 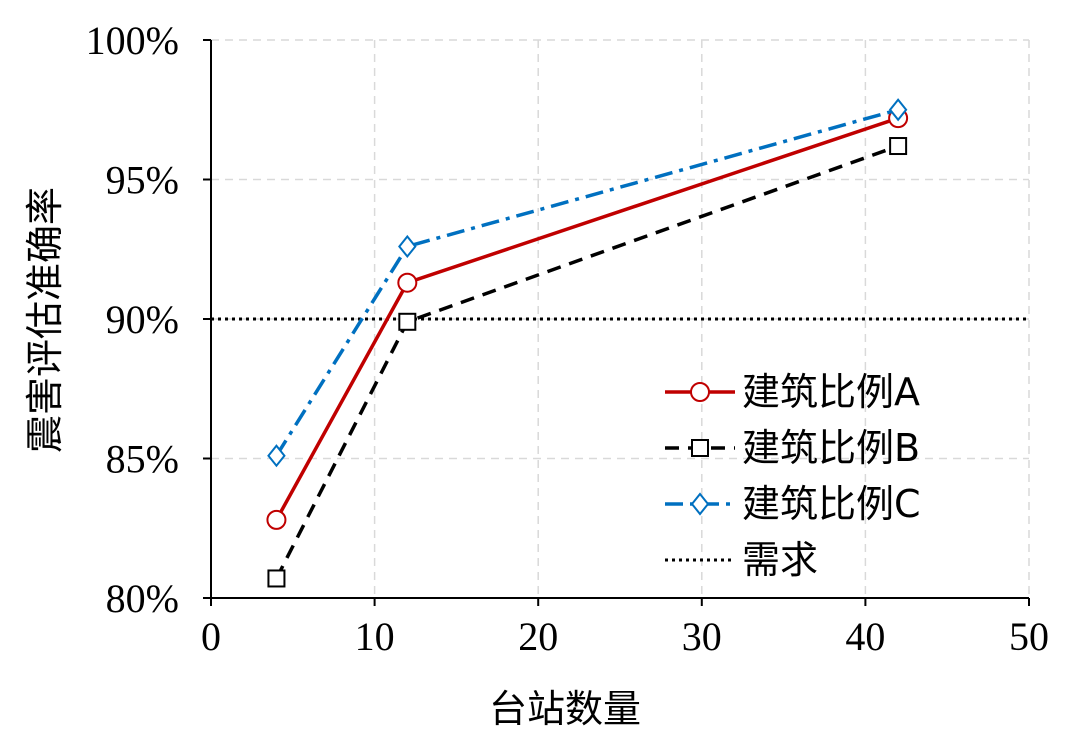 I want to click on legend-item-2: 建筑比例B, so click(x=792, y=448).